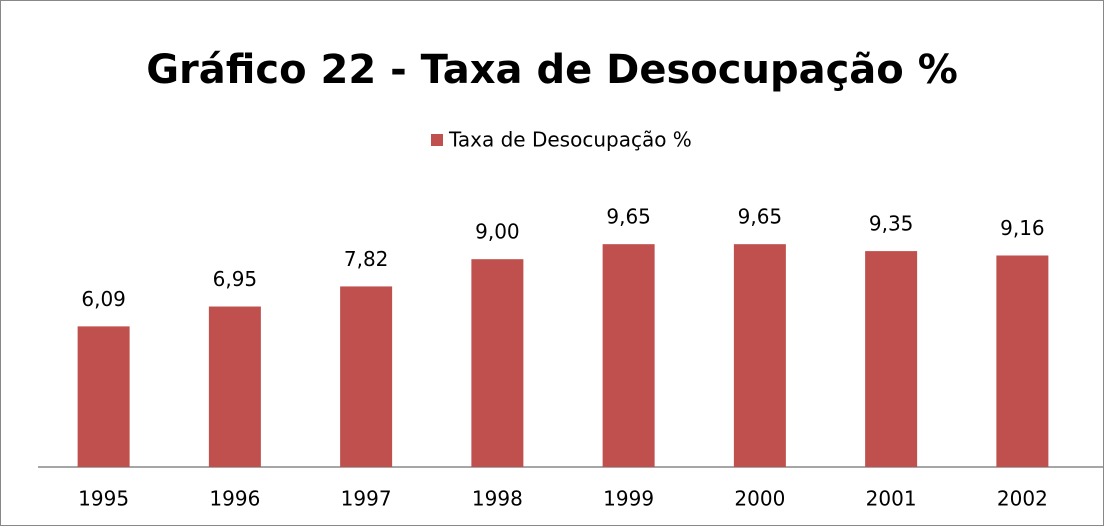  Describe the element at coordinates (1022, 499) in the screenshot. I see `x-tick-label: 2002` at that location.